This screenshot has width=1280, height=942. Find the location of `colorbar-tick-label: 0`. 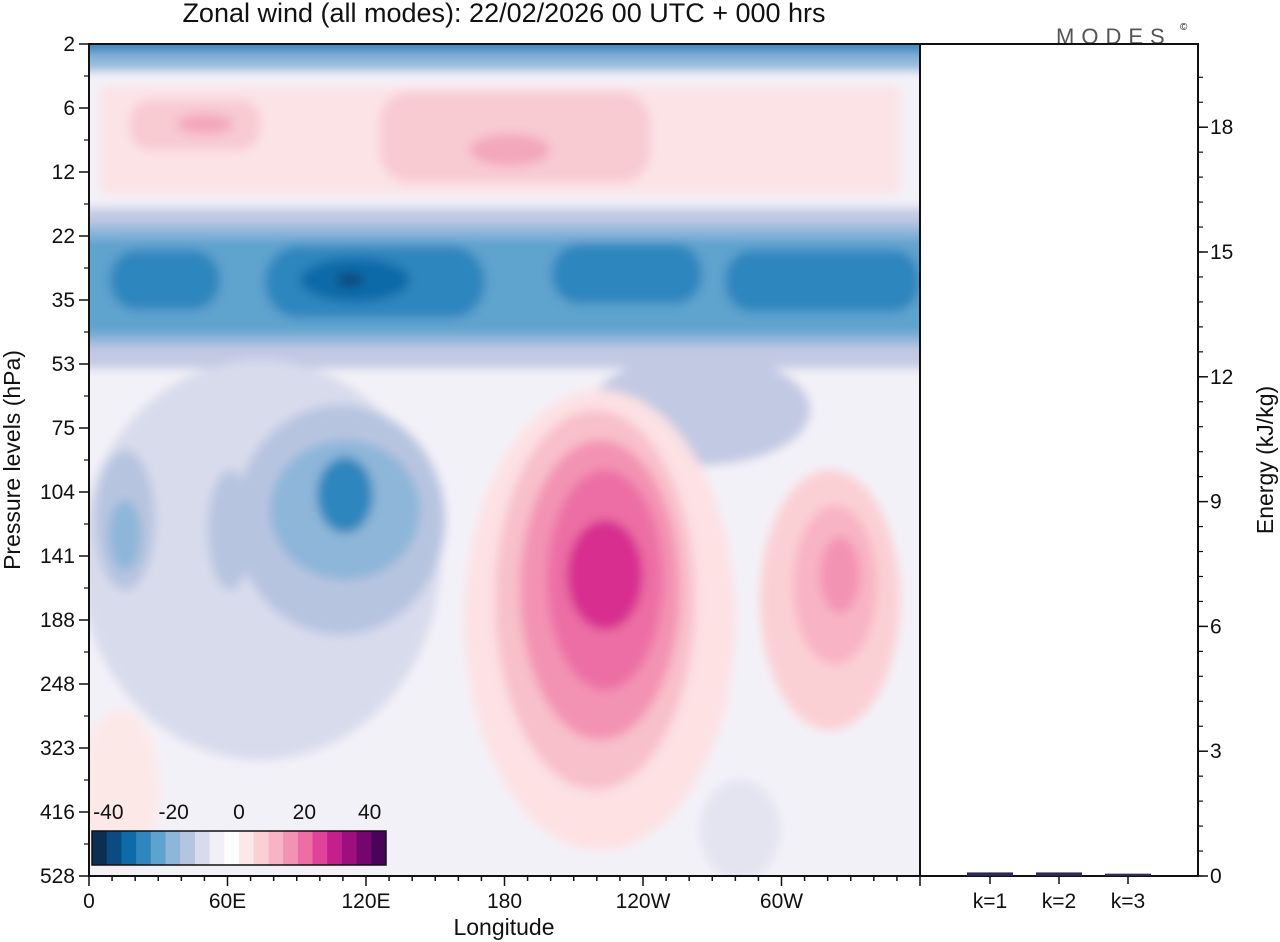

colorbar-tick-label: 0 is located at coordinates (239, 812).